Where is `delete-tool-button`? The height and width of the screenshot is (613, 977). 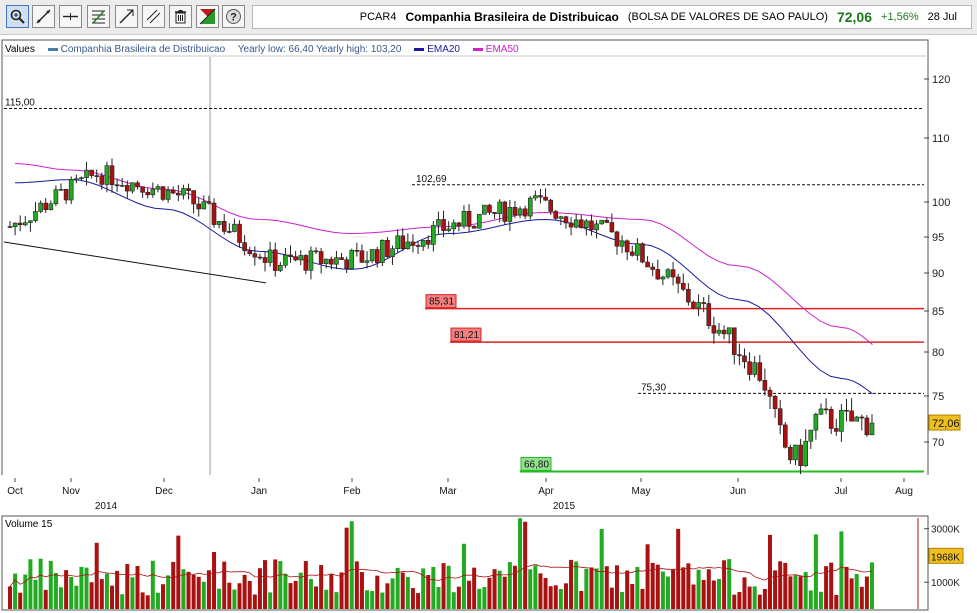 delete-tool-button is located at coordinates (180, 16).